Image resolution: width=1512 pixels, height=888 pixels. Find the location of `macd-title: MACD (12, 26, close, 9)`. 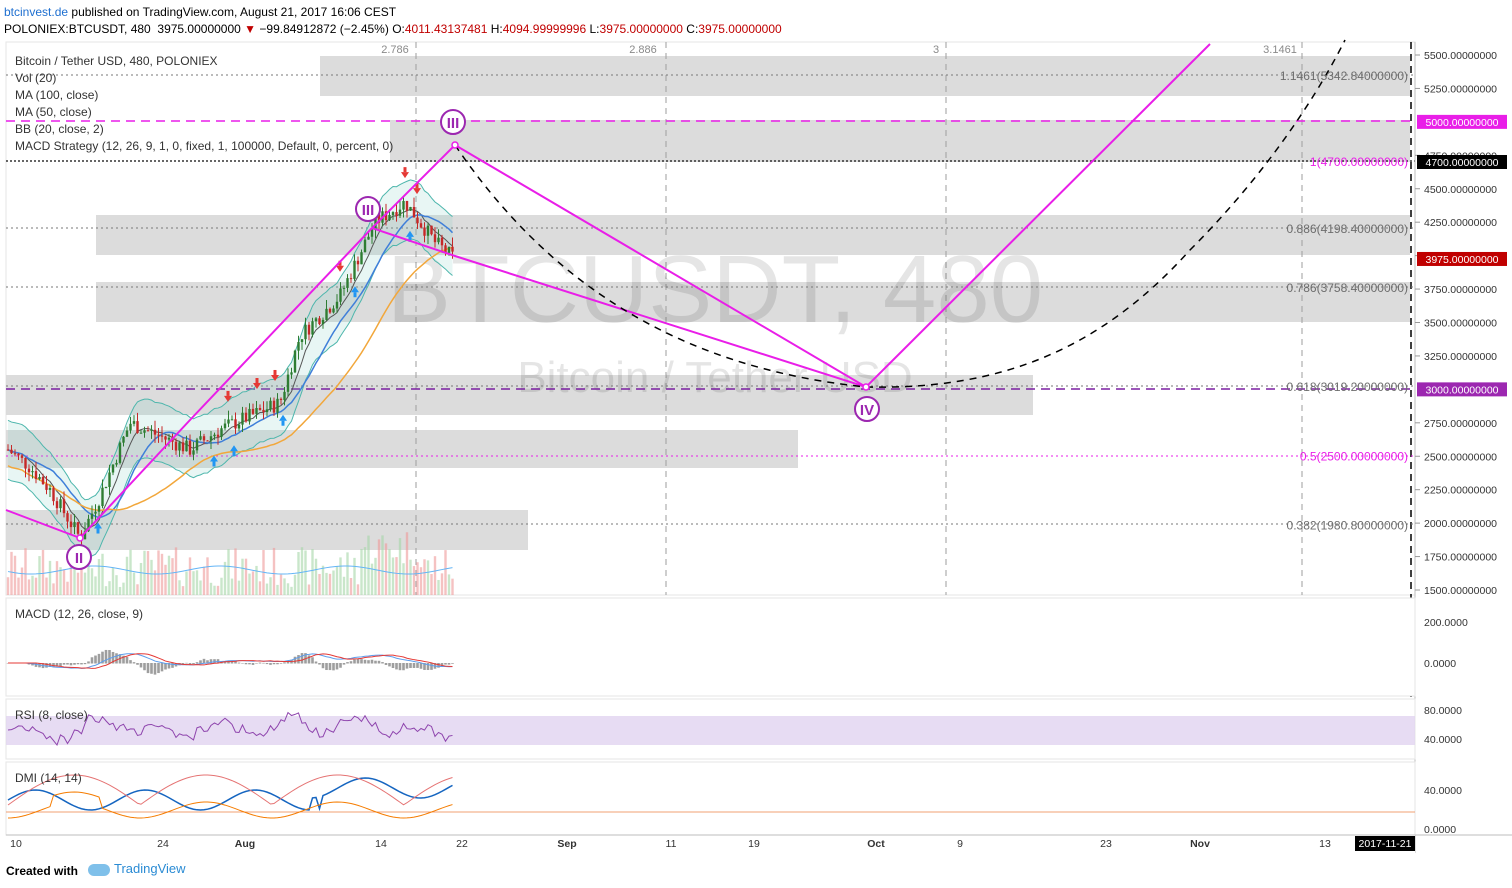

macd-title: MACD (12, 26, close, 9) is located at coordinates (79, 614).